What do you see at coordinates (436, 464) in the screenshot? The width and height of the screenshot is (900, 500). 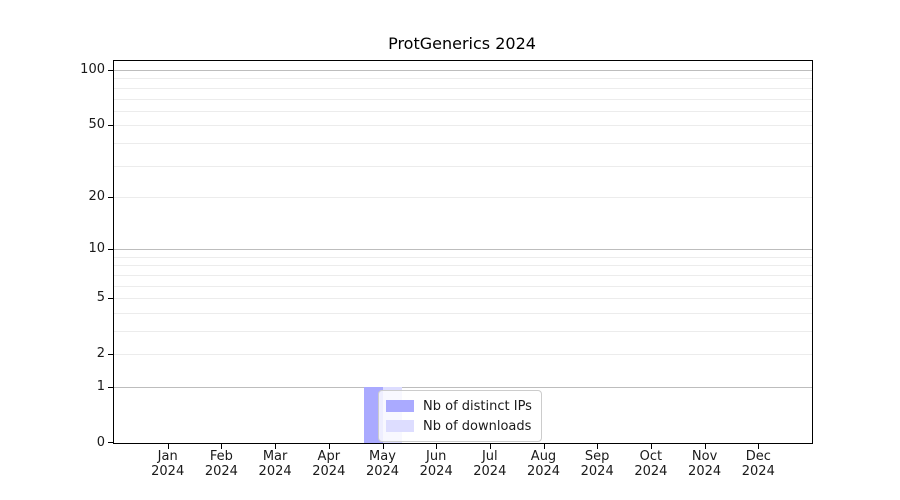 I see `x-tick-label: Jun 2024` at bounding box center [436, 464].